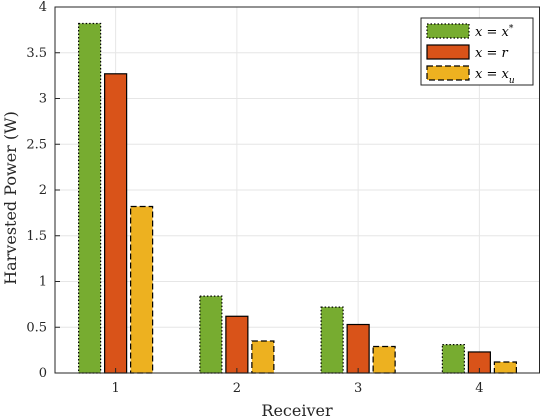 This screenshot has width=540, height=420. I want to click on legend-label: x = xu, so click(495, 76).